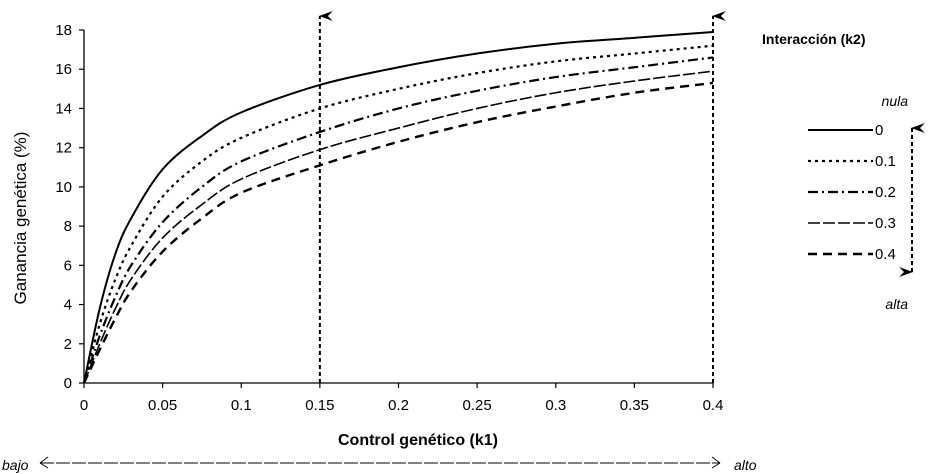 This screenshot has height=474, width=933. What do you see at coordinates (84, 405) in the screenshot?
I see `x-tick-label: 0` at bounding box center [84, 405].